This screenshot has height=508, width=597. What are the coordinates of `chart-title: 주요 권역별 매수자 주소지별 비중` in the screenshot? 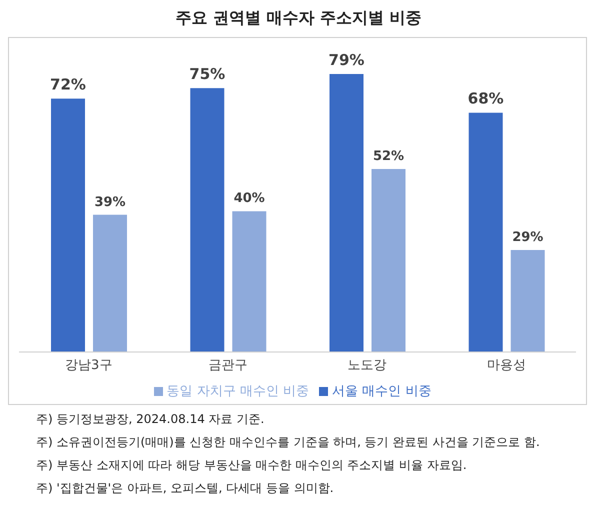 It's located at (298, 18).